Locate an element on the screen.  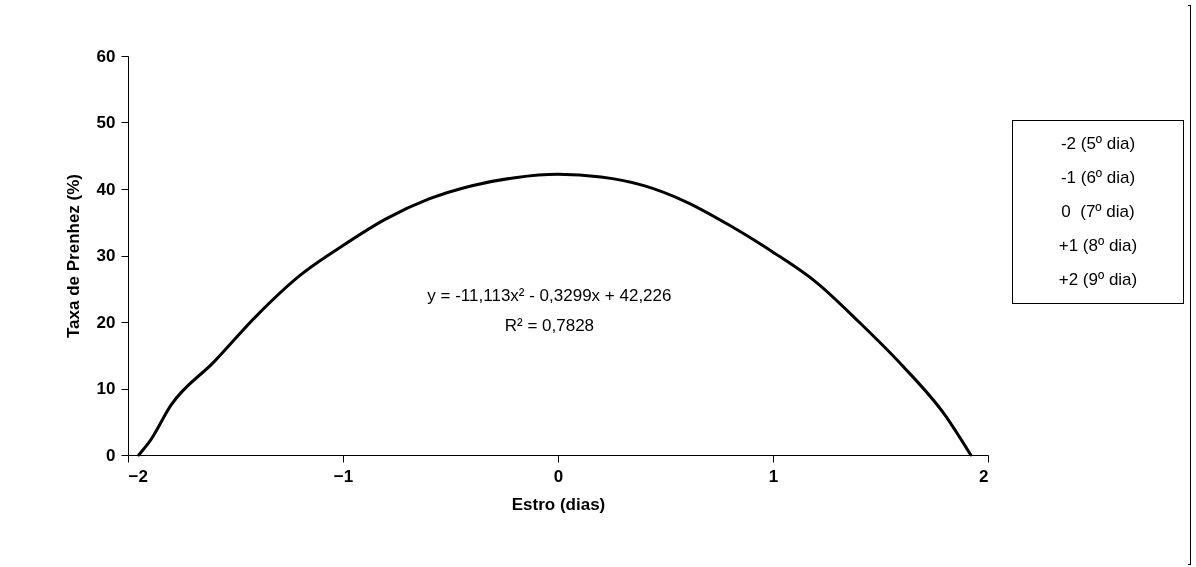
x-axis-title: Estro (dias) is located at coordinates (558, 504).